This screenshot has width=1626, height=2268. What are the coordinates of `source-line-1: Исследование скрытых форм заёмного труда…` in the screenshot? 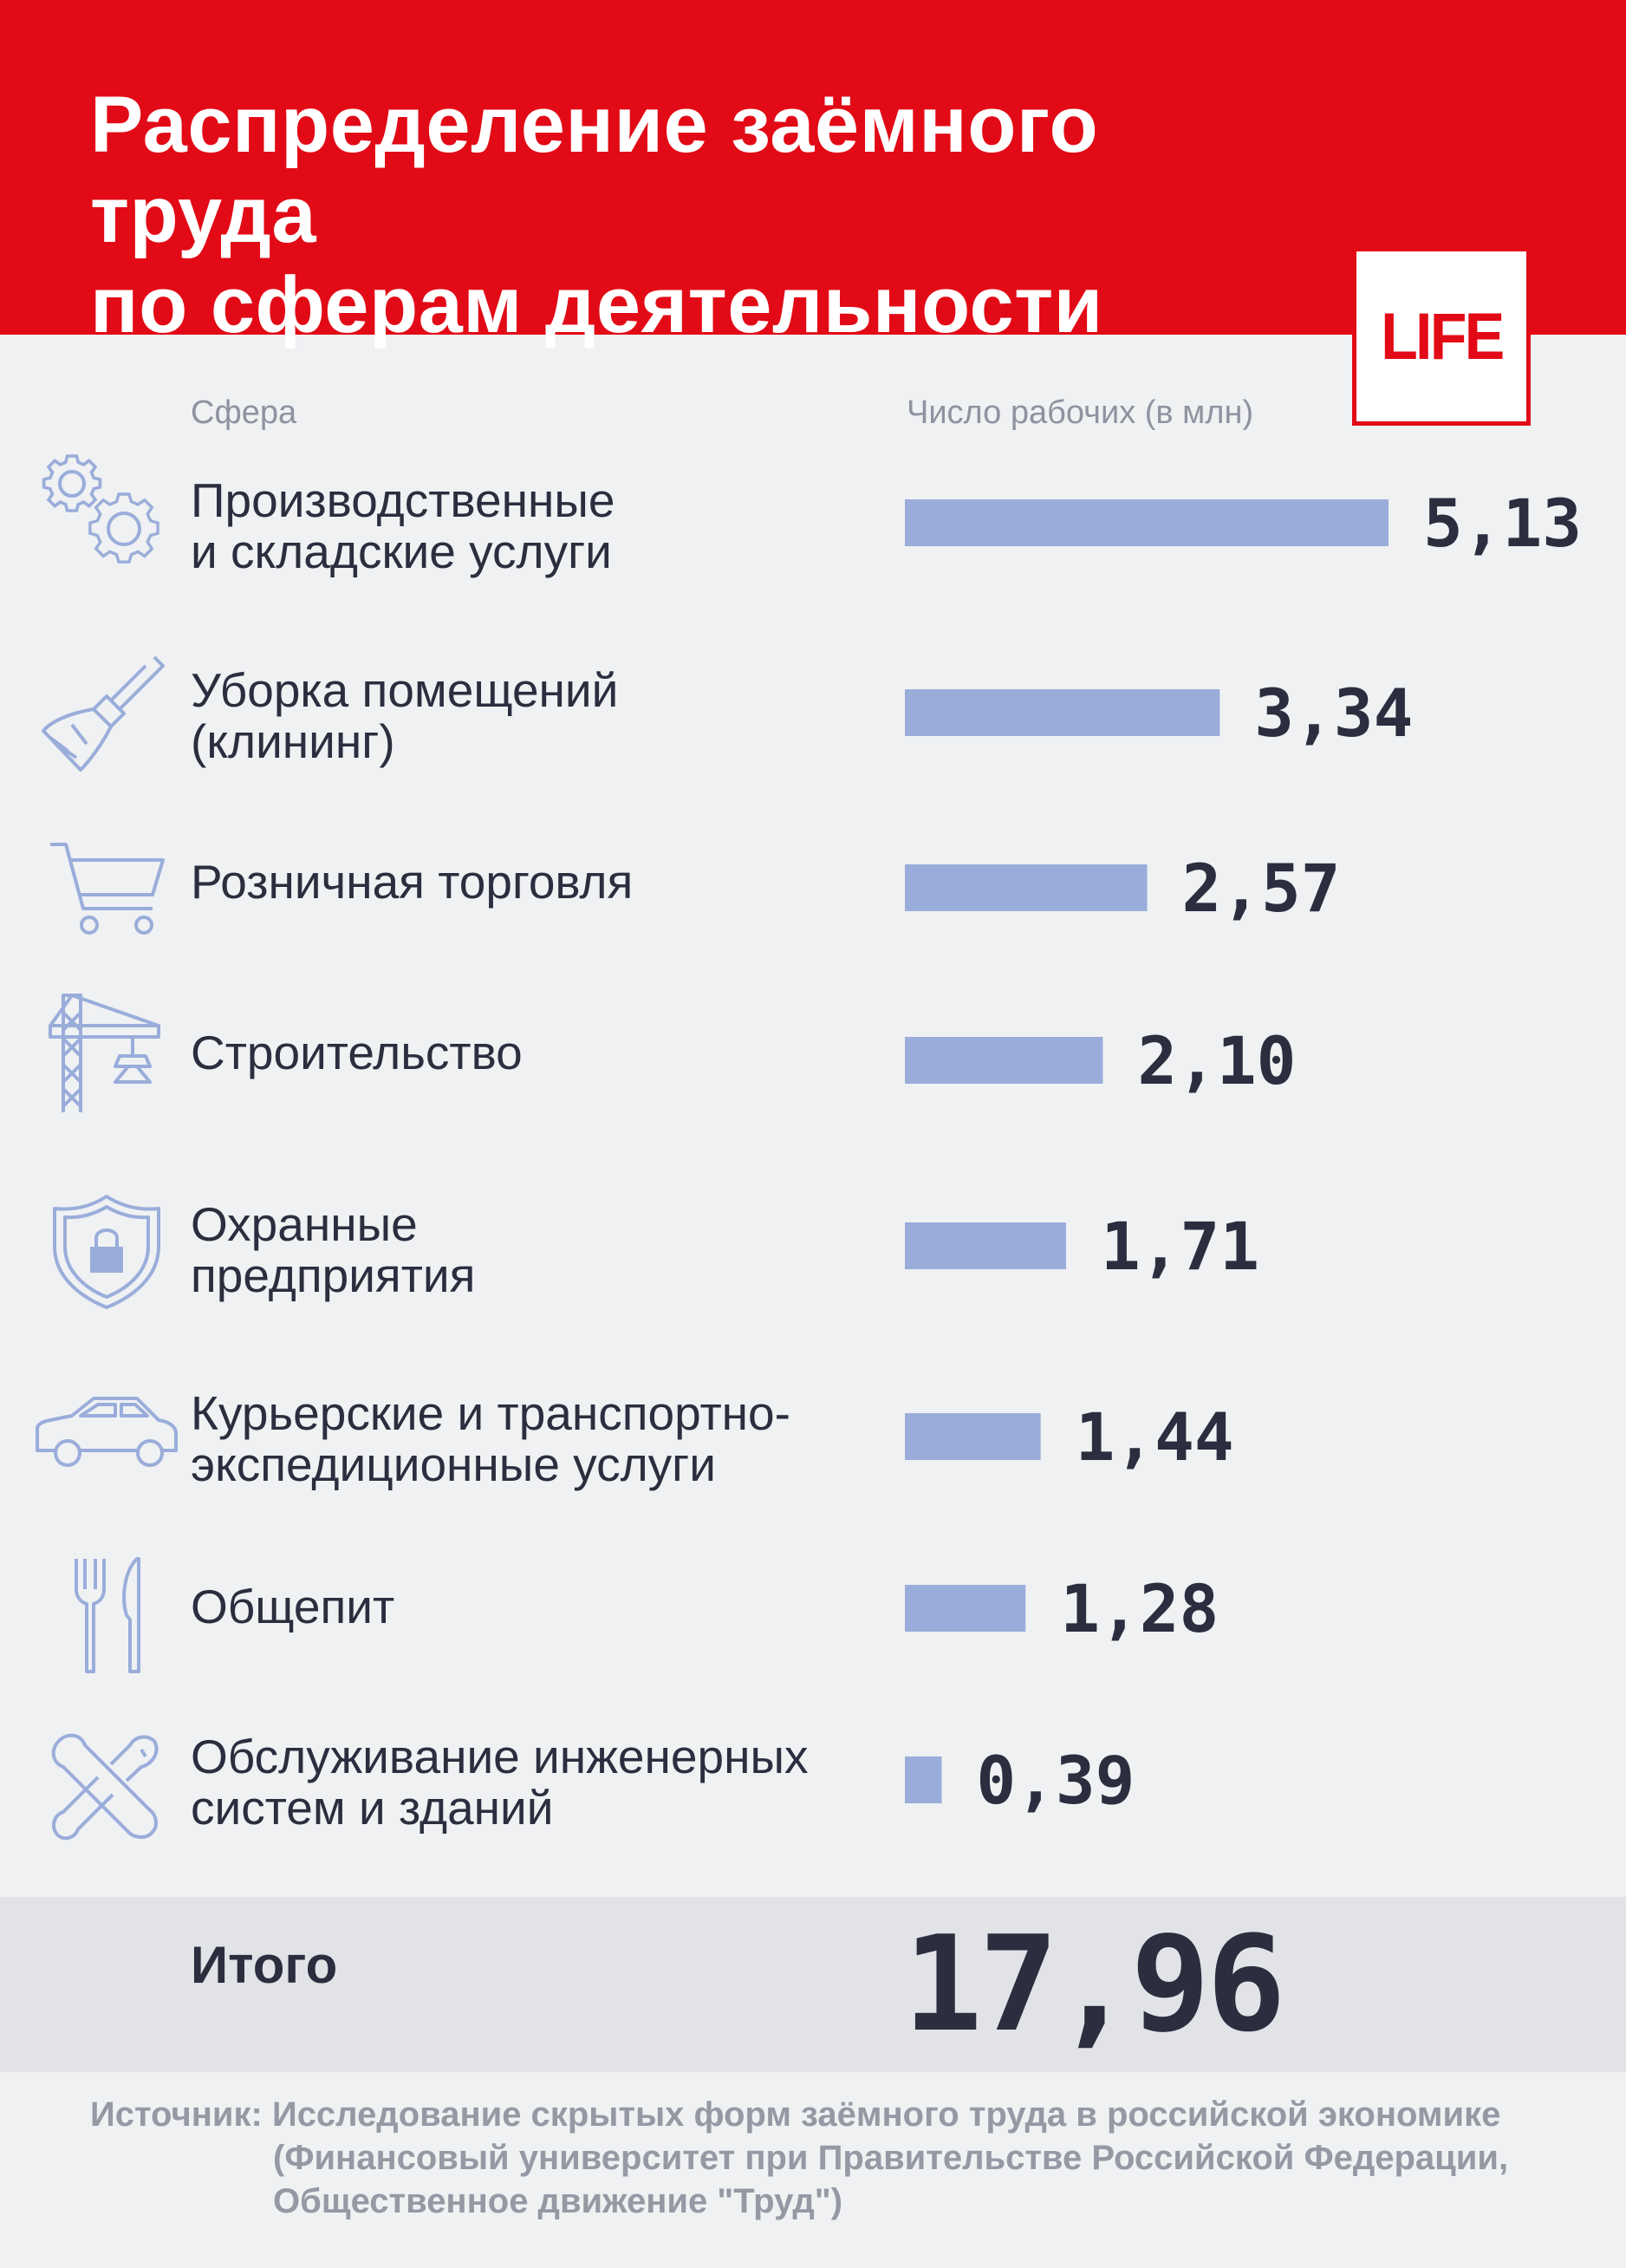 It's located at (886, 2115).